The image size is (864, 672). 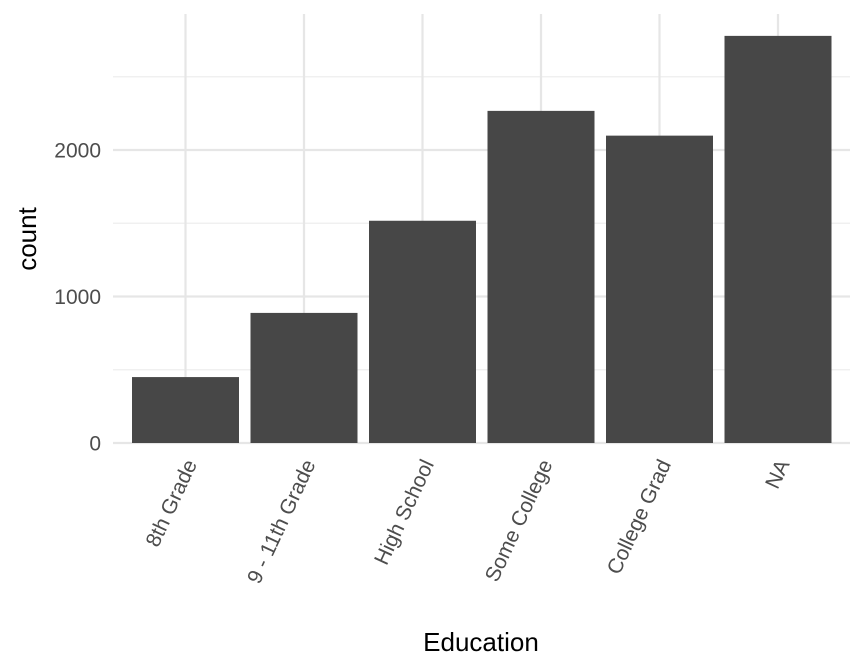 I want to click on y-tick-label: 1000, so click(x=77, y=297).